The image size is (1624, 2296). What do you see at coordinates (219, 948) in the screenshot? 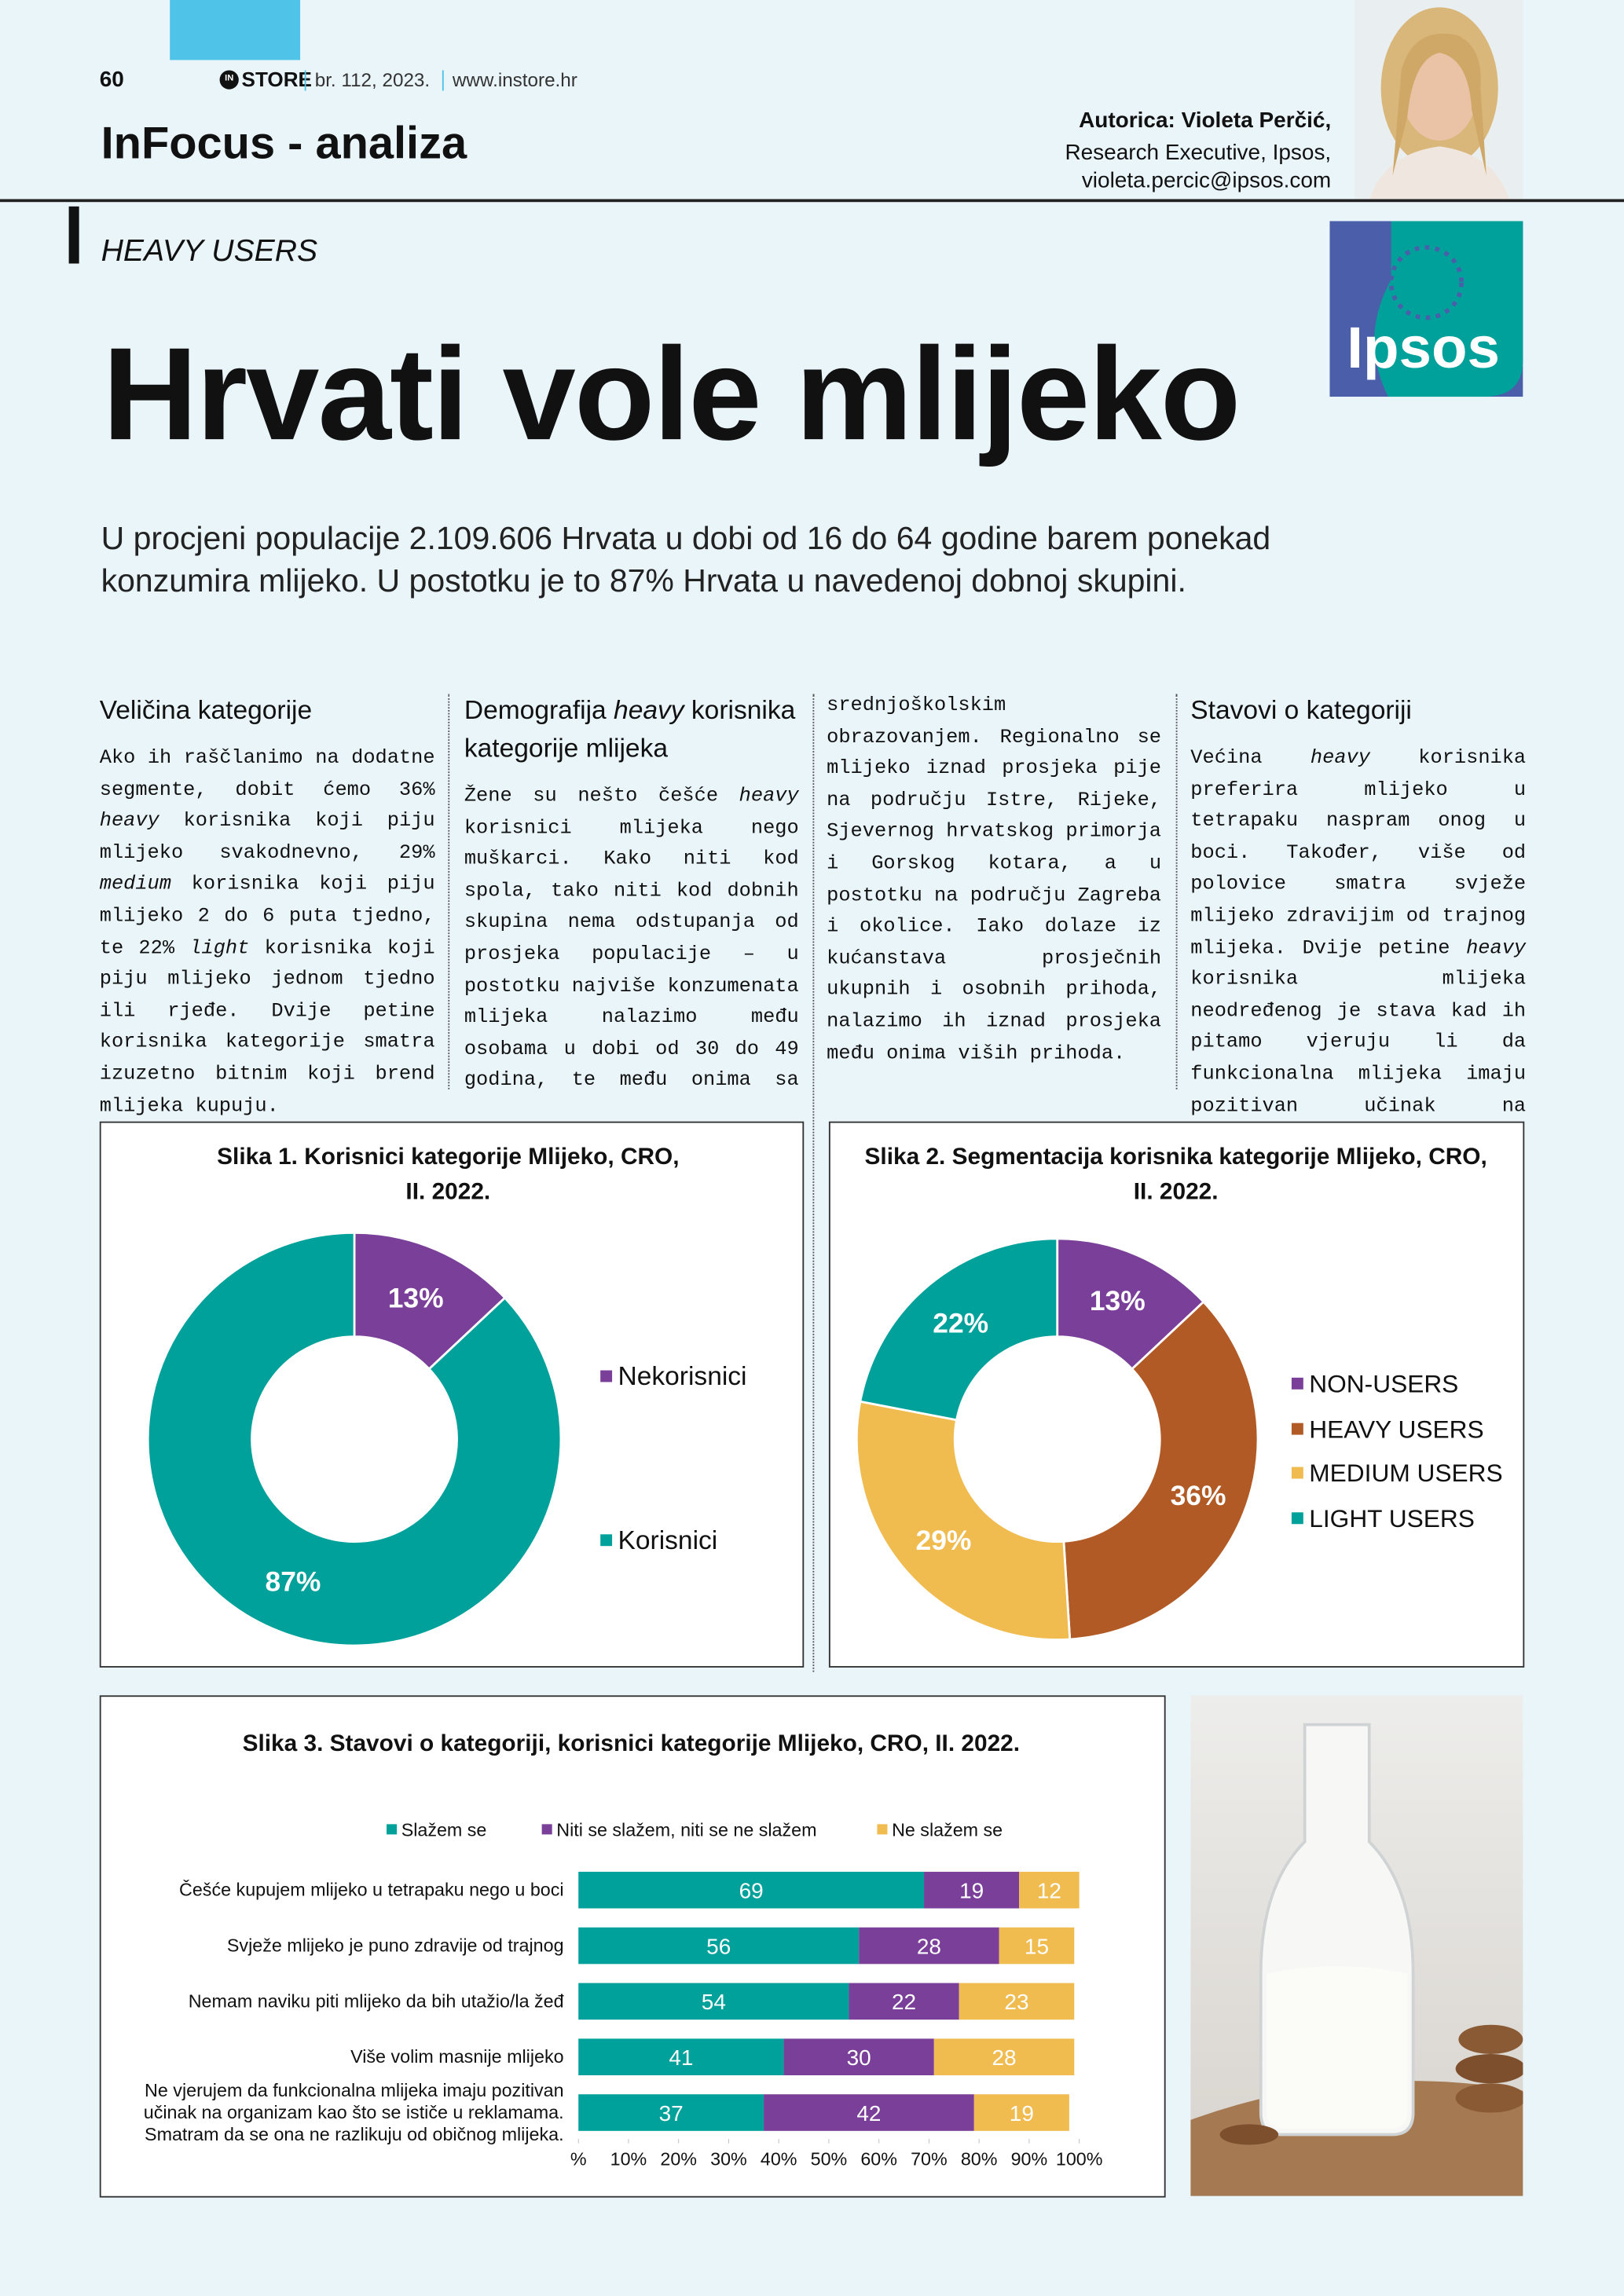
I see `text-run: light` at bounding box center [219, 948].